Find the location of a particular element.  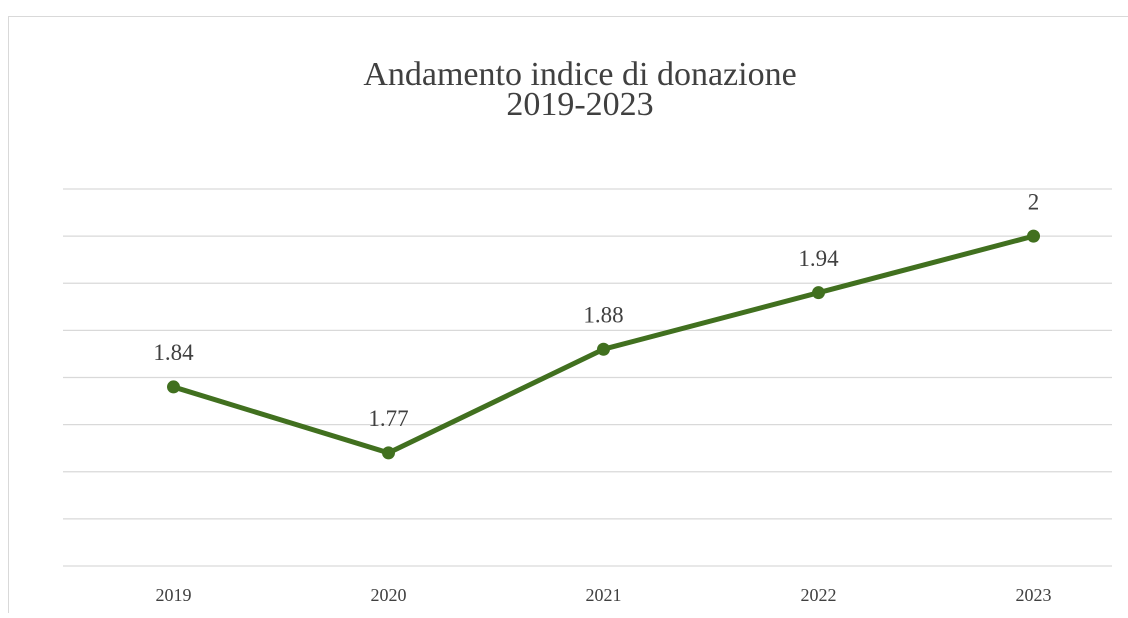

x-tick-label: 2019 is located at coordinates (174, 595).